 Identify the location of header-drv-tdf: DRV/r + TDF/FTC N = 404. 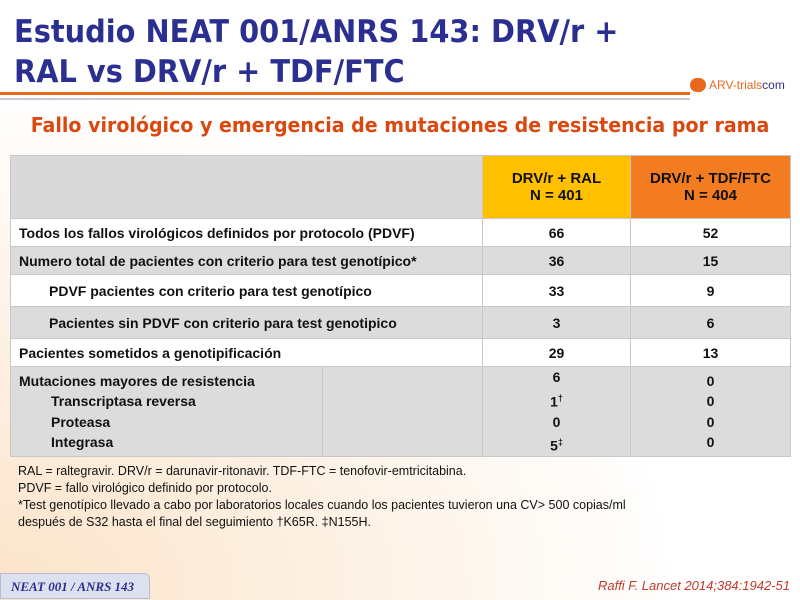
(710, 187).